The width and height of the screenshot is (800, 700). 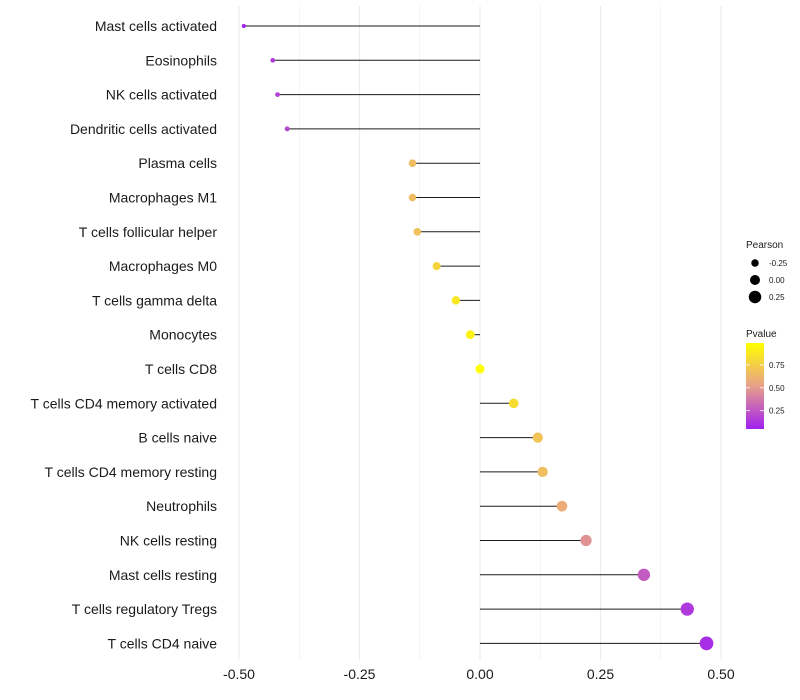 What do you see at coordinates (177, 438) in the screenshot?
I see `category-label: B cells naive` at bounding box center [177, 438].